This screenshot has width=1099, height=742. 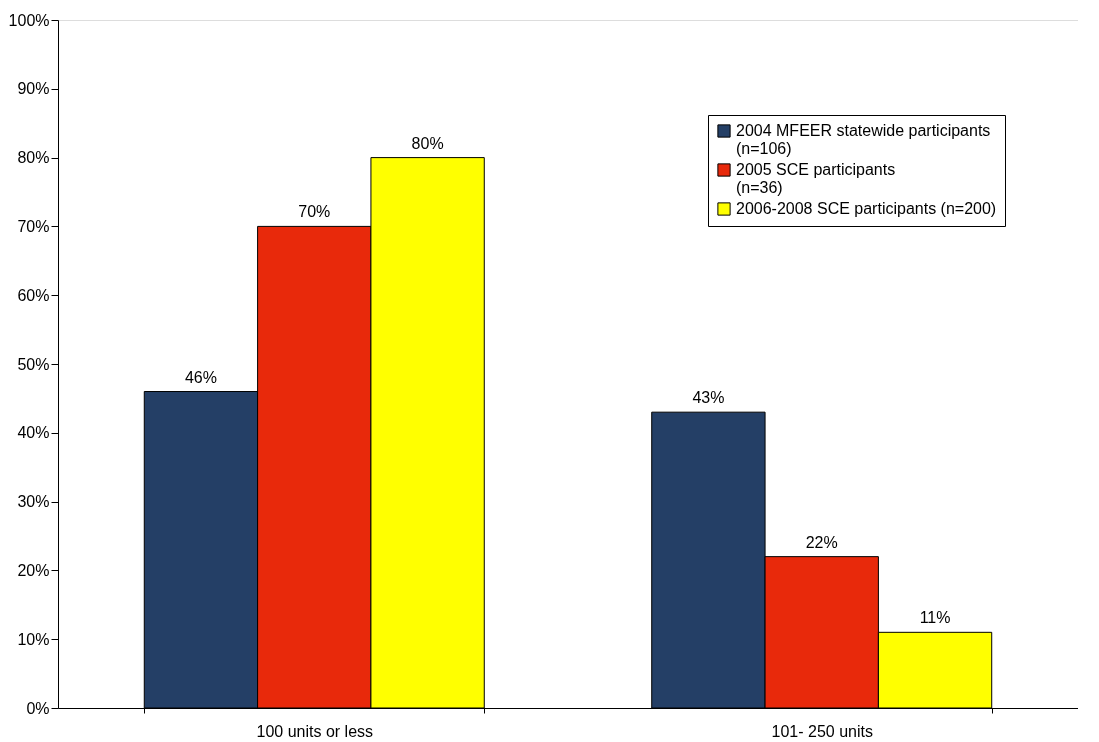 I want to click on text: 46%, so click(x=200, y=377).